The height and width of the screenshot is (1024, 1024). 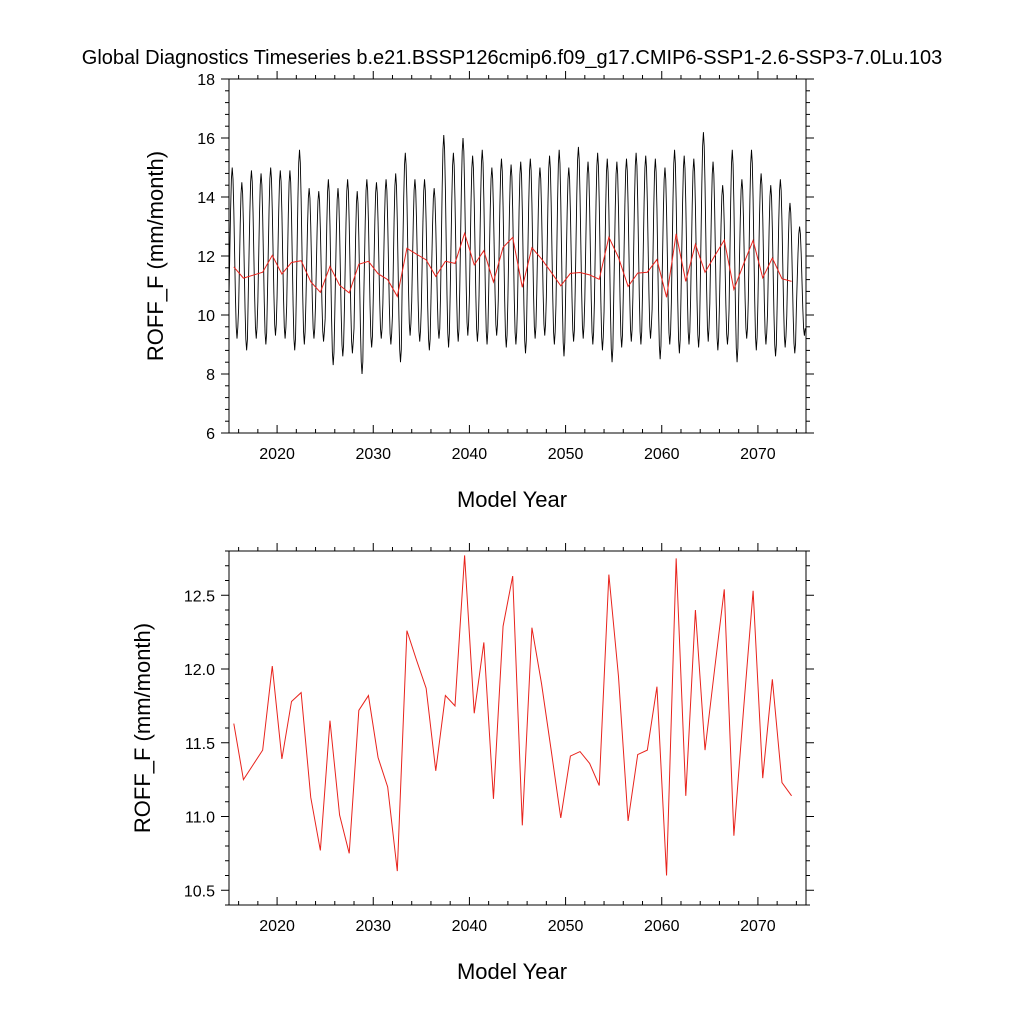 I want to click on bottom-y-tick-label: 11.5, so click(x=200, y=744).